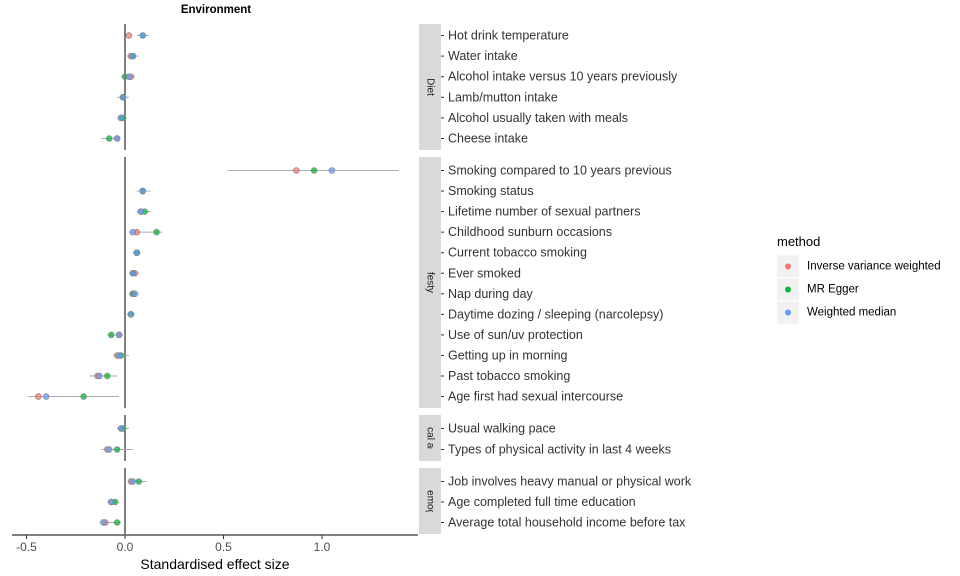 The width and height of the screenshot is (960, 576). Describe the element at coordinates (371, 502) in the screenshot. I see `data-row: Age completed full time education` at that location.